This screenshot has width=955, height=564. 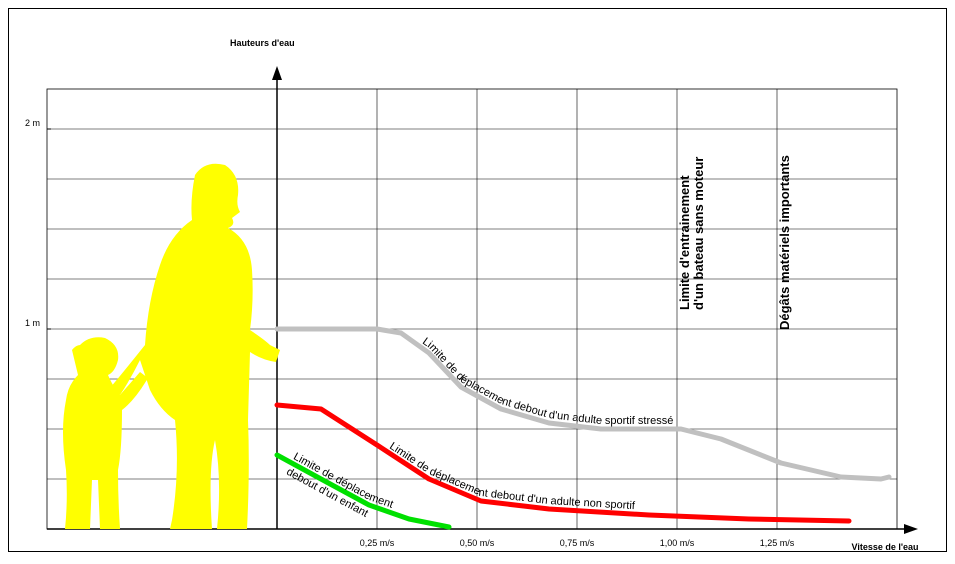 What do you see at coordinates (577, 543) in the screenshot?
I see `x-tick-label: 0,75 m/s` at bounding box center [577, 543].